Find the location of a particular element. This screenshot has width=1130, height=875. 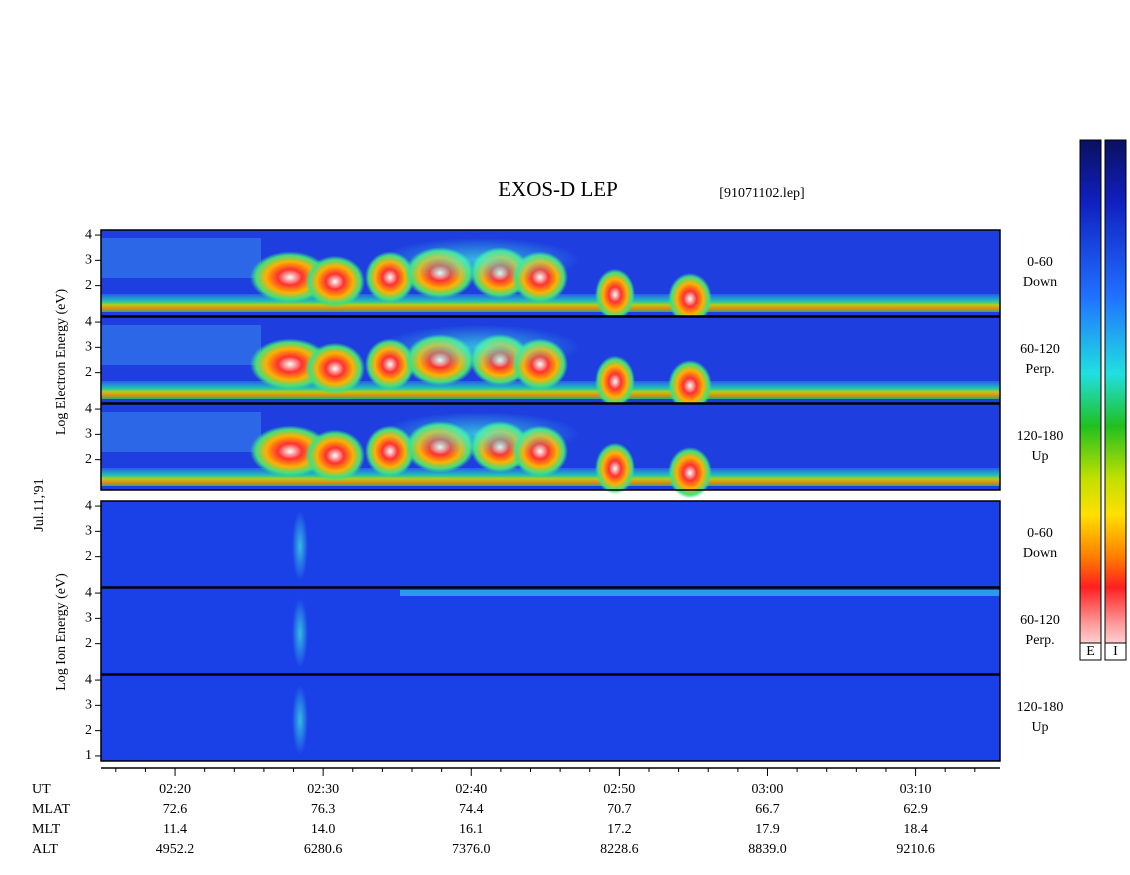

orbit-value: 16.1 is located at coordinates (471, 829).